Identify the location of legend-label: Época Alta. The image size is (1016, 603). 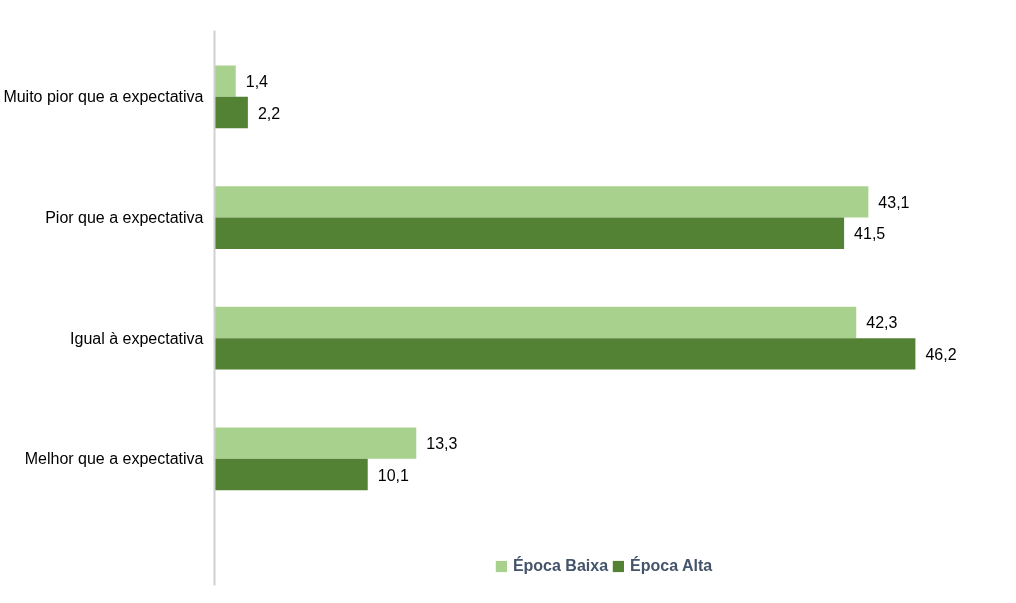
(671, 566).